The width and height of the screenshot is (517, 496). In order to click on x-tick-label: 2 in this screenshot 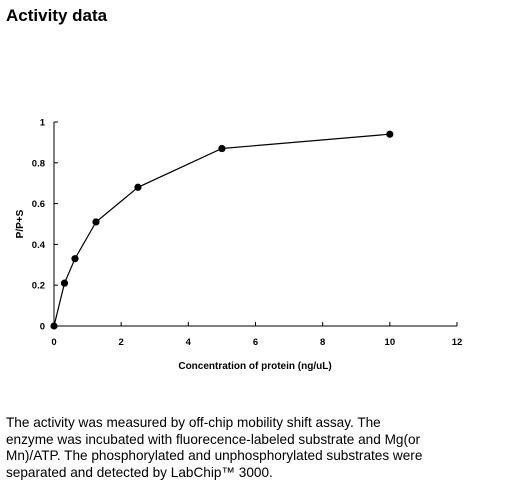, I will do `click(121, 342)`.